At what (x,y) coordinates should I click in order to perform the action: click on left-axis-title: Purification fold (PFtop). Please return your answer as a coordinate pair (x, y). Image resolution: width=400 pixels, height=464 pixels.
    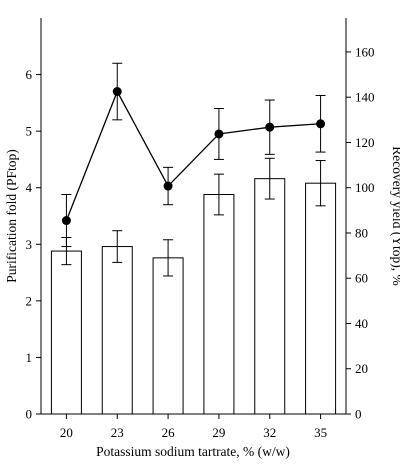
    Looking at the image, I should click on (11, 216).